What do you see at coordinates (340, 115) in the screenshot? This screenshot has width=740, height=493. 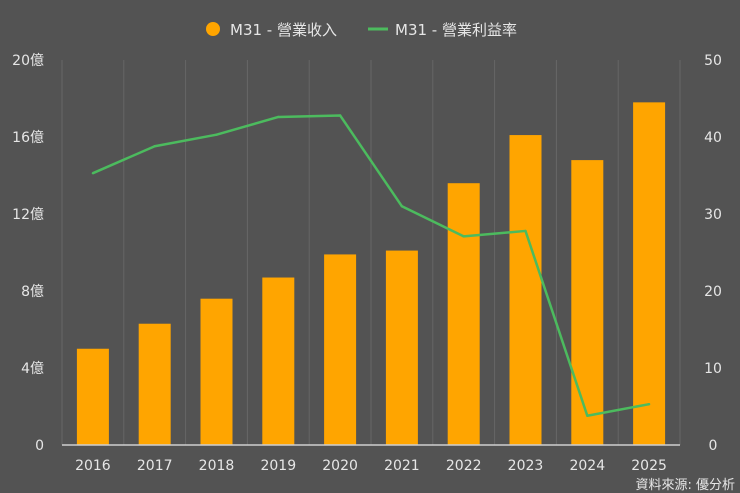 I see `line-point-2020` at bounding box center [340, 115].